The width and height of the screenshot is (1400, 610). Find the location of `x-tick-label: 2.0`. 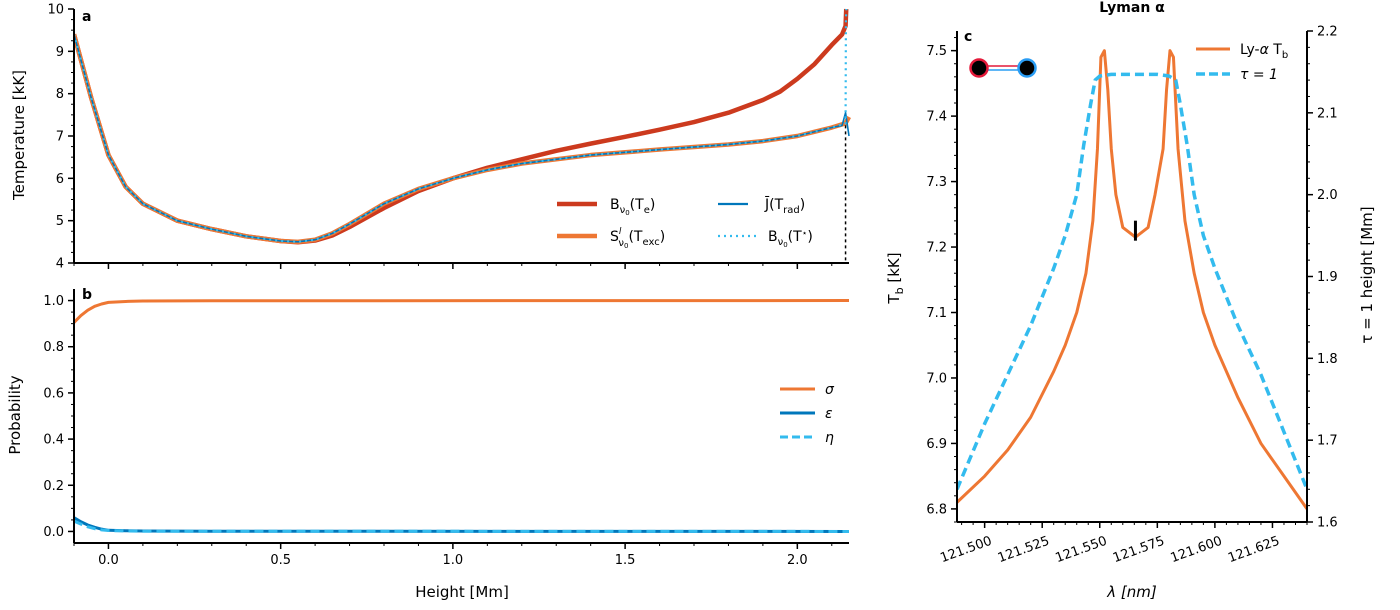

x-tick-label: 2.0 is located at coordinates (797, 560).